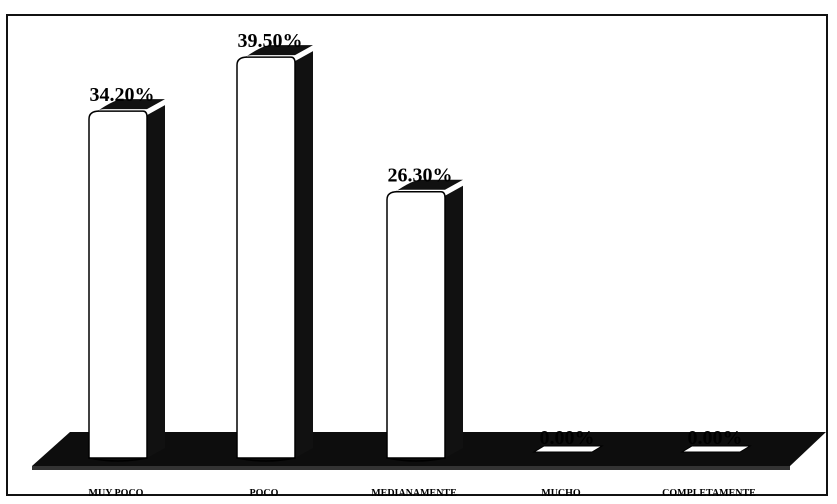 This screenshot has width=837, height=504. Describe the element at coordinates (420, 176) in the screenshot. I see `data-label: 26.30%` at that location.